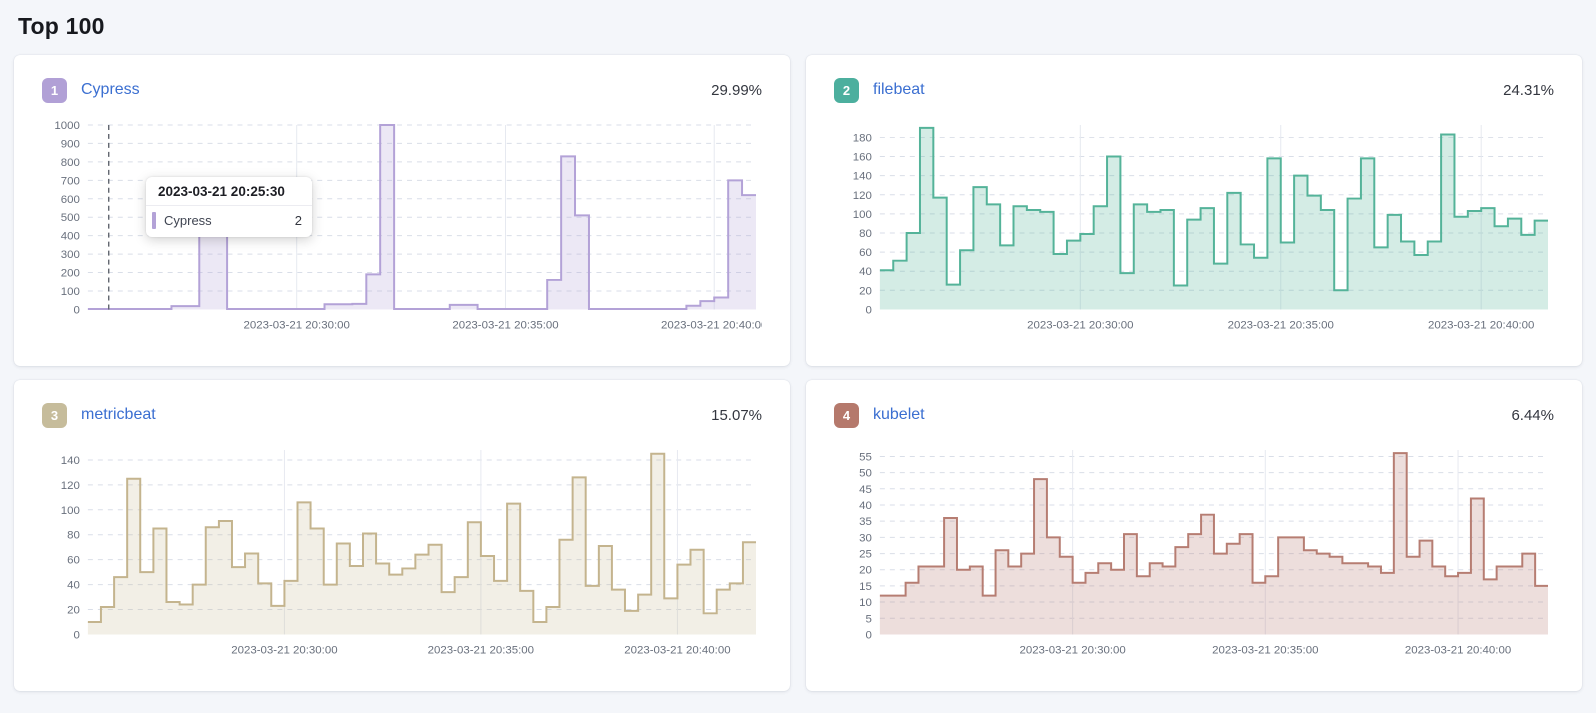 This screenshot has width=1596, height=713. Describe the element at coordinates (846, 415) in the screenshot. I see `rank-badge: 4` at that location.